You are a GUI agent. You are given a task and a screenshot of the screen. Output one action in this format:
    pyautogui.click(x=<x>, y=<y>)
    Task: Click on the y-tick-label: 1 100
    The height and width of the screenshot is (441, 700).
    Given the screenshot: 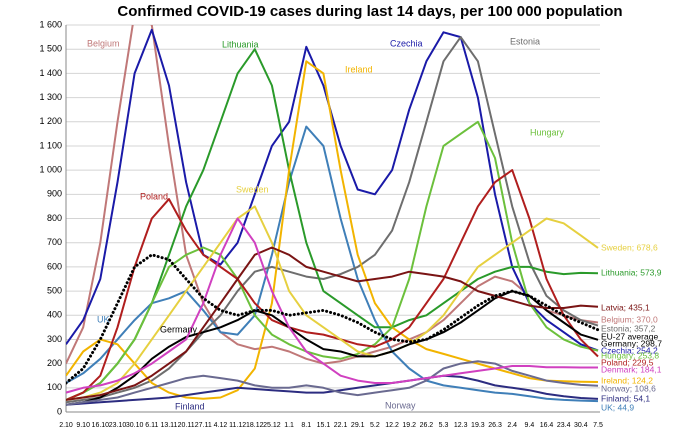 What is the action you would take?
    pyautogui.click(x=50, y=145)
    